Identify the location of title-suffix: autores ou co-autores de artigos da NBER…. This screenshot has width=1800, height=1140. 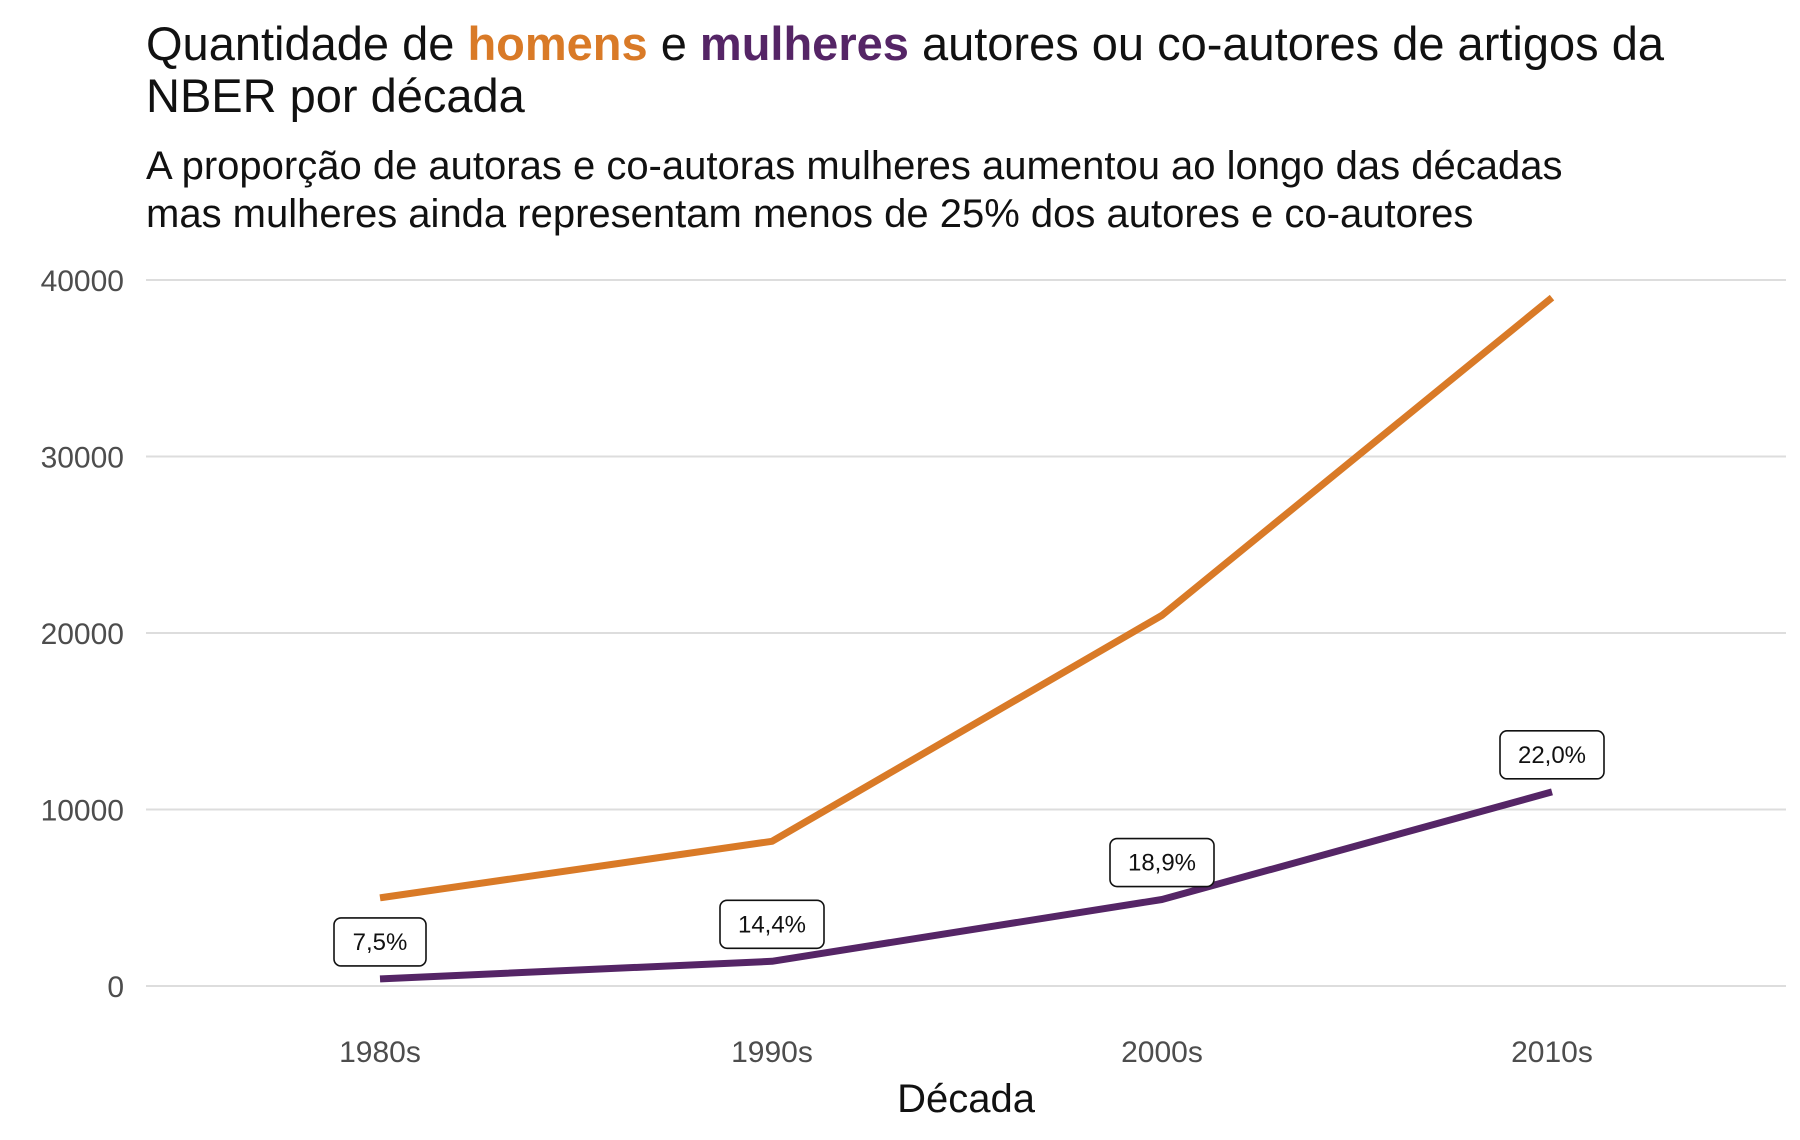
(905, 69).